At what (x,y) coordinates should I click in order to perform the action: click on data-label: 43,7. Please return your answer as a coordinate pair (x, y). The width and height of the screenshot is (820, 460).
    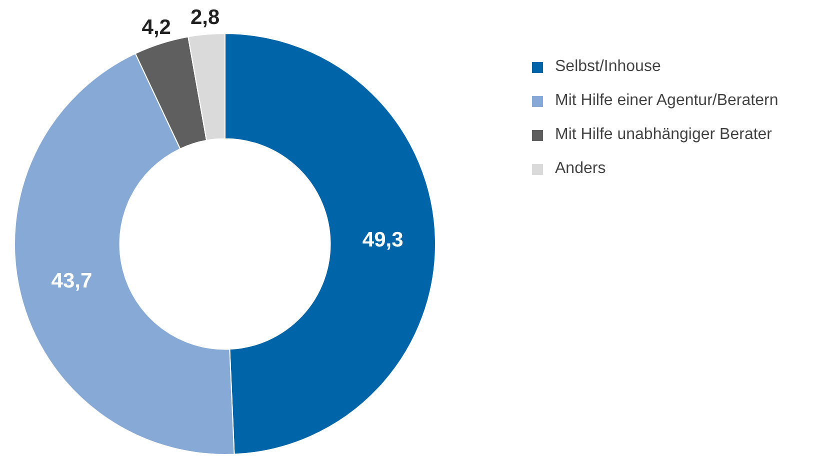
    Looking at the image, I should click on (71, 281).